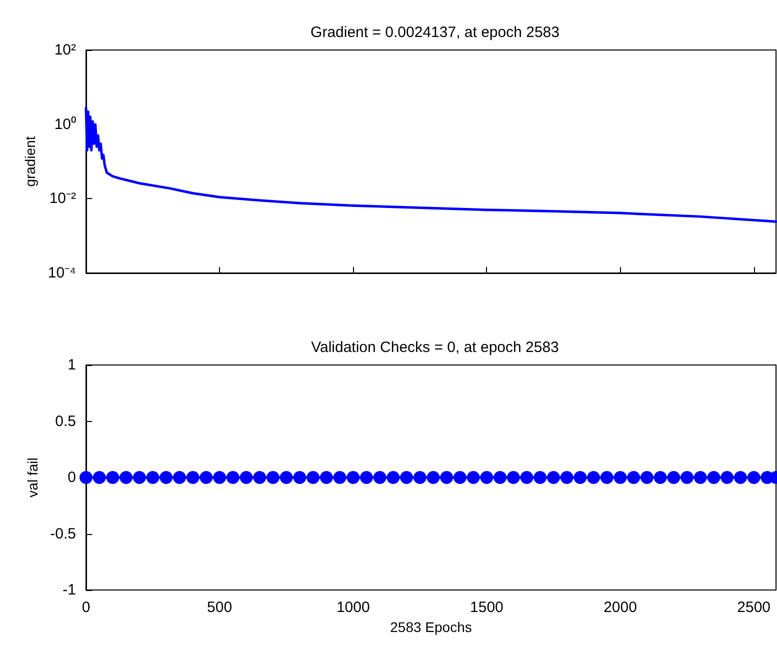  Describe the element at coordinates (435, 347) in the screenshot. I see `chart-title: Validation Checks = 0, at epoch 2583` at that location.